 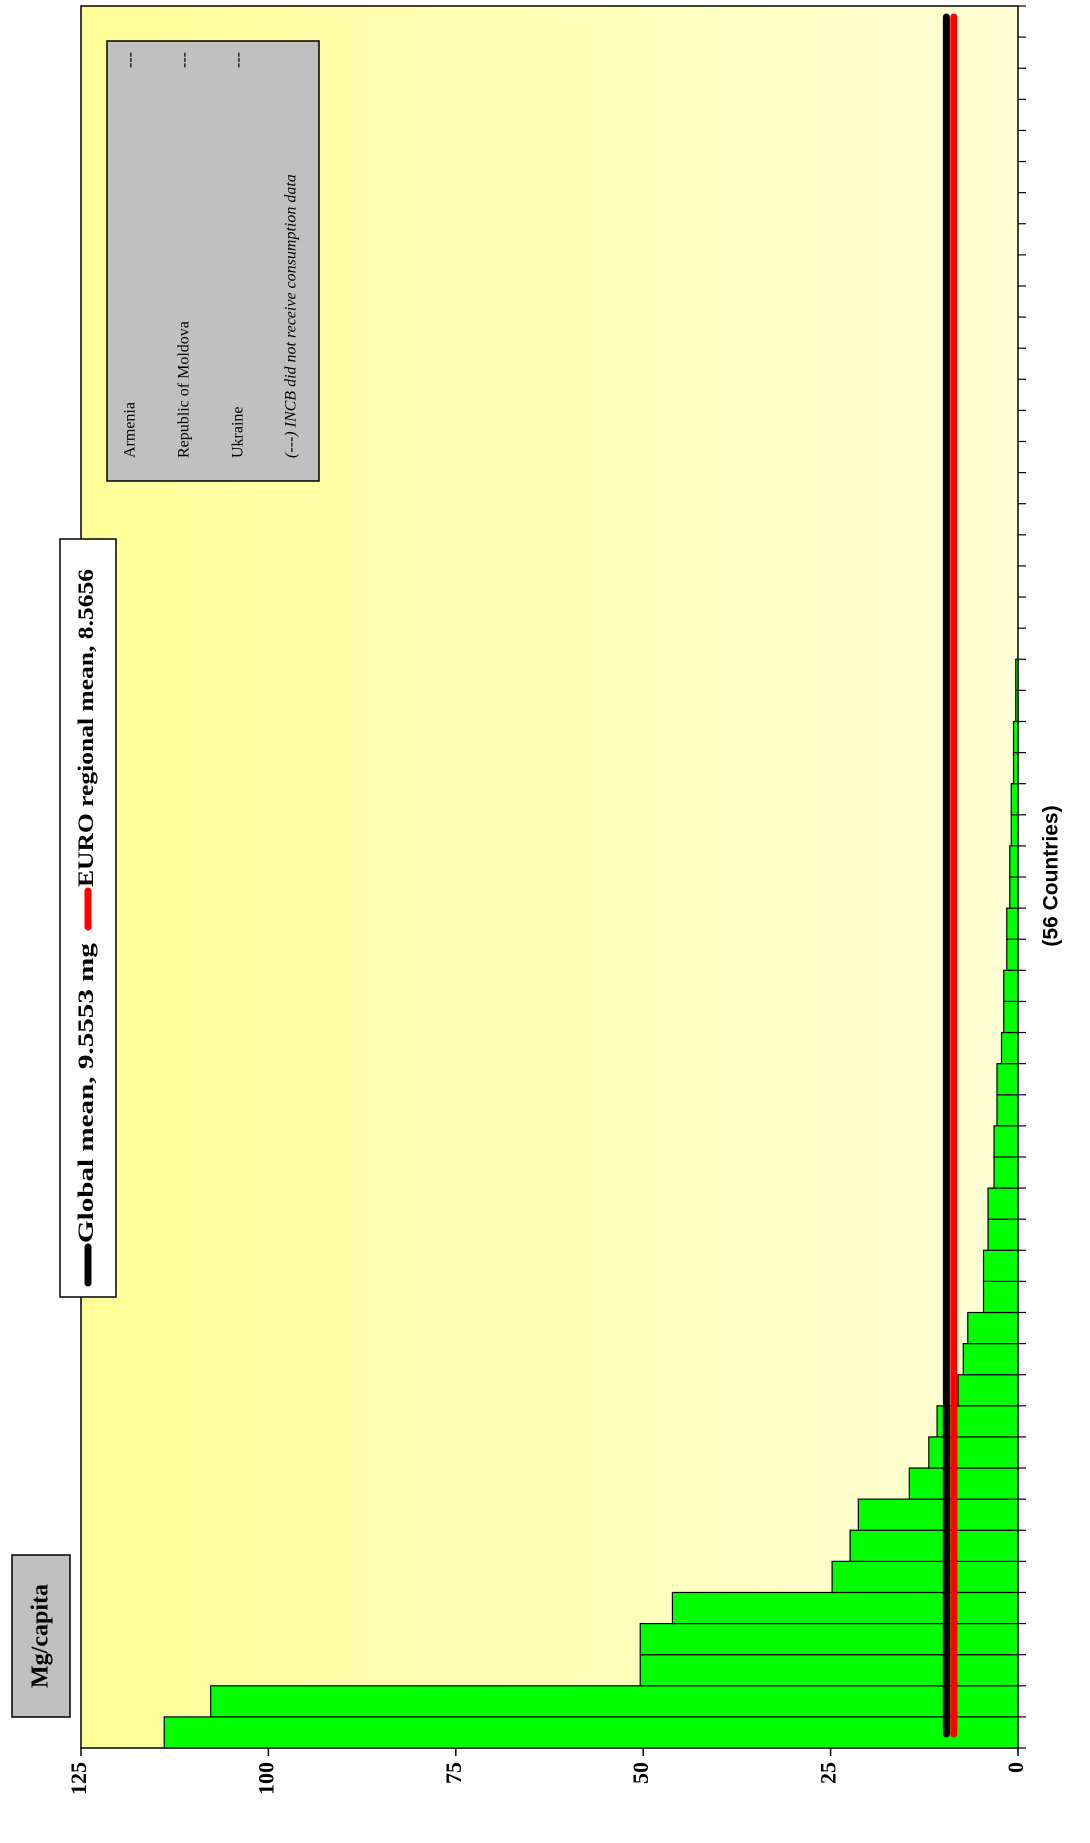 I want to click on note-country: Armenia, so click(x=130, y=430).